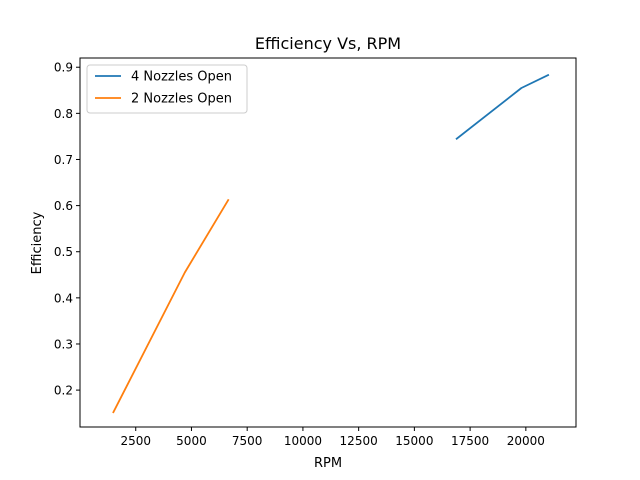 The image size is (640, 480). I want to click on legend-box, so click(167, 89).